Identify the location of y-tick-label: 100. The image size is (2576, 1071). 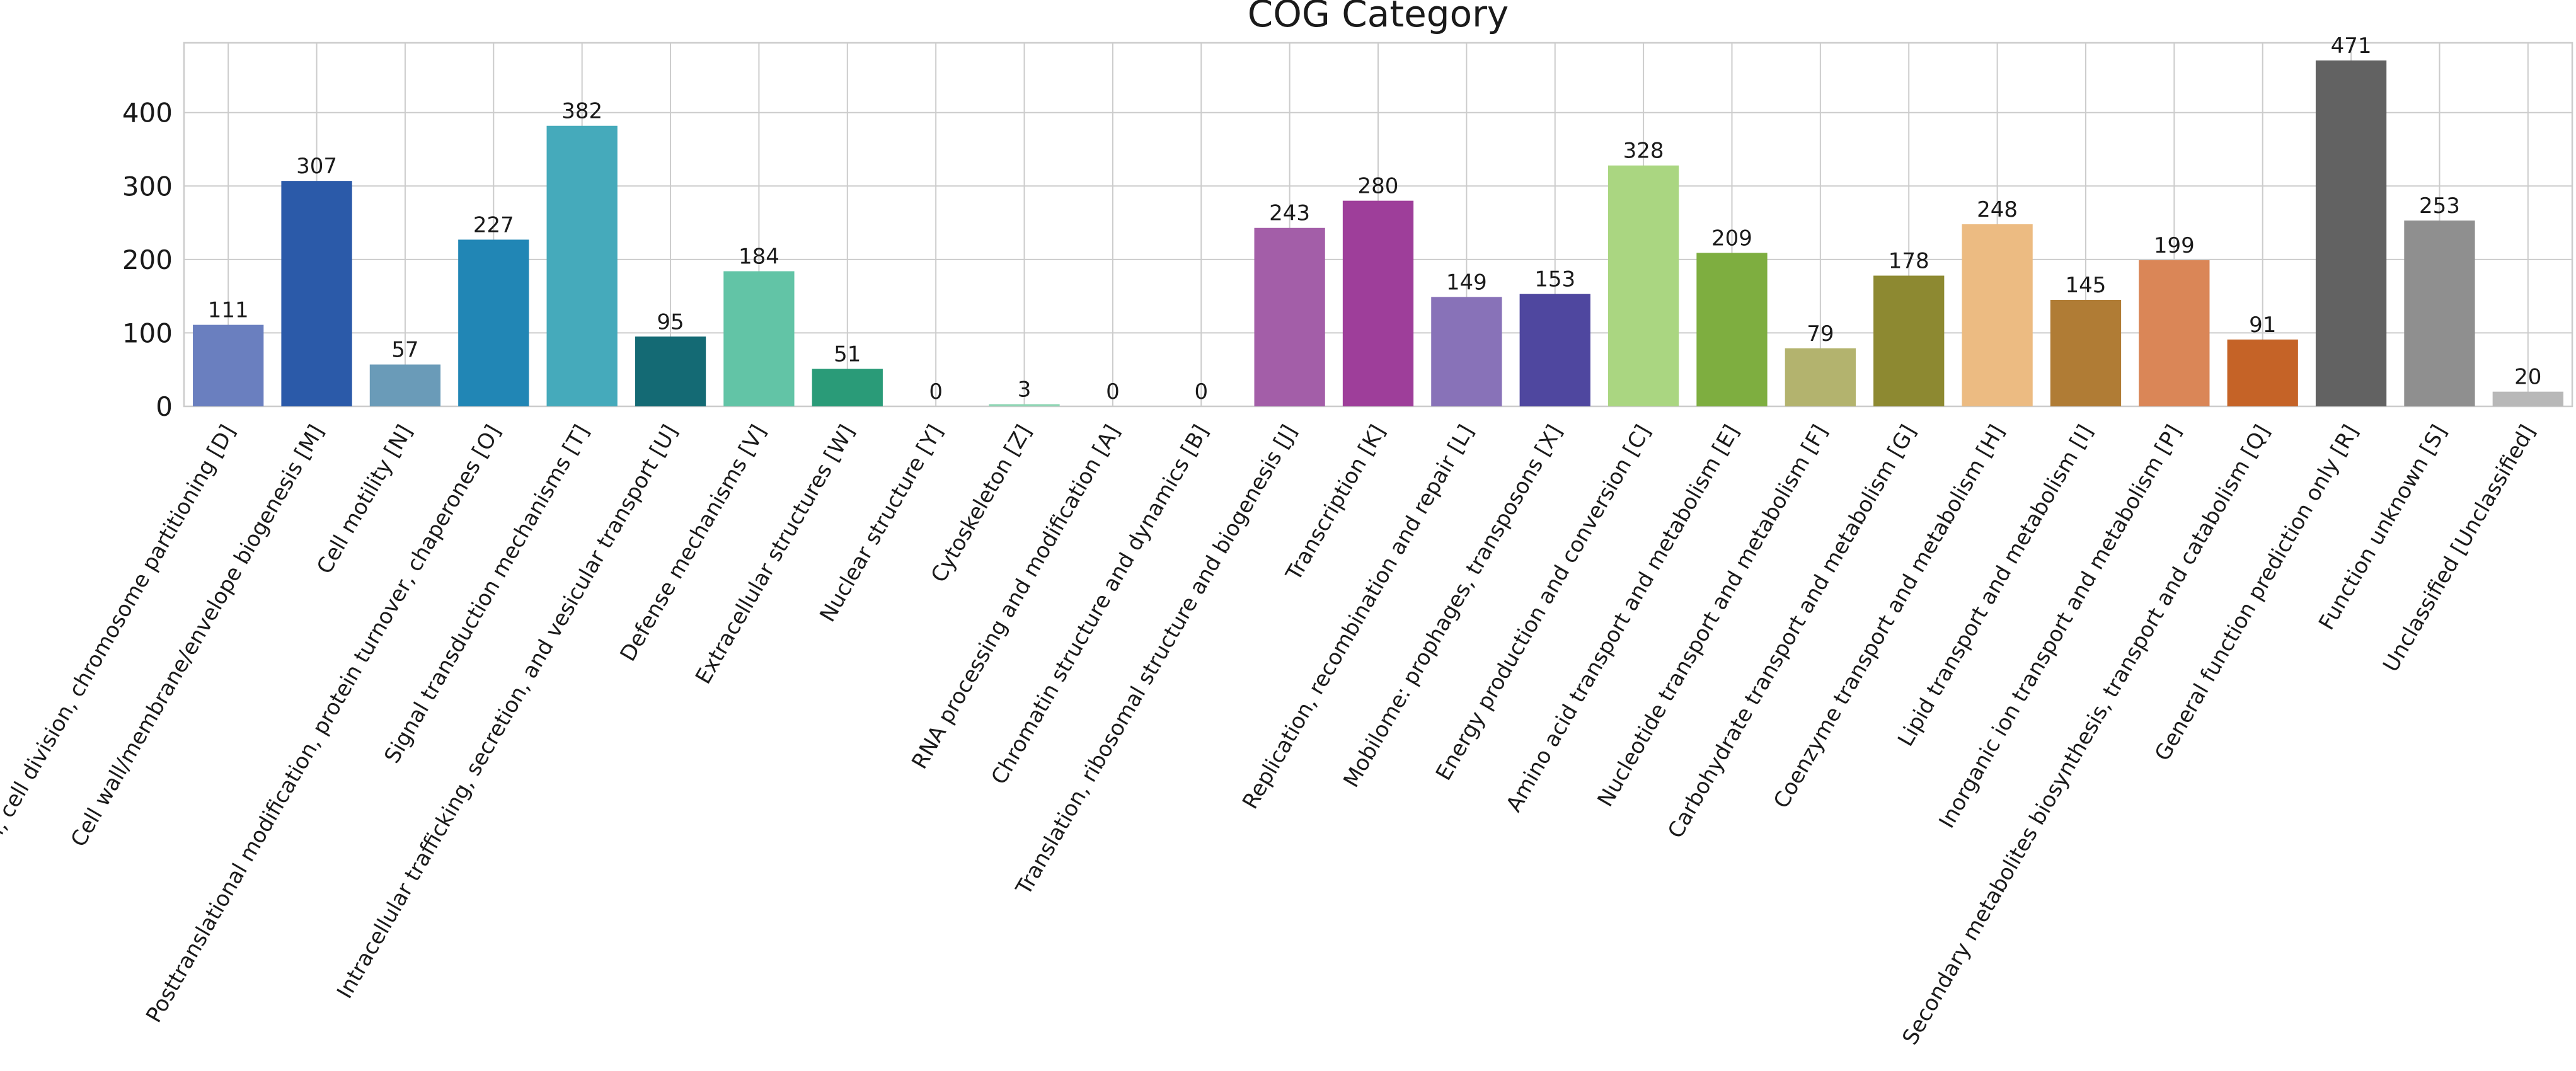
(147, 333).